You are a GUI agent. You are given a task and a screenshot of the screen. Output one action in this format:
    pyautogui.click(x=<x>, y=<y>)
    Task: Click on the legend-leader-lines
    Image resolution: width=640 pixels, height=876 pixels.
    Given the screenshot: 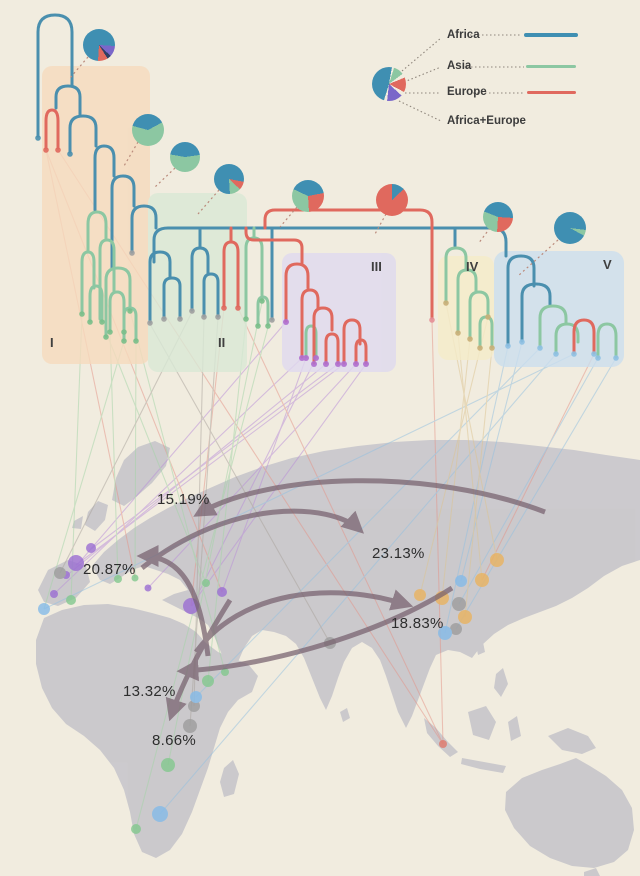 What is the action you would take?
    pyautogui.click(x=461, y=78)
    